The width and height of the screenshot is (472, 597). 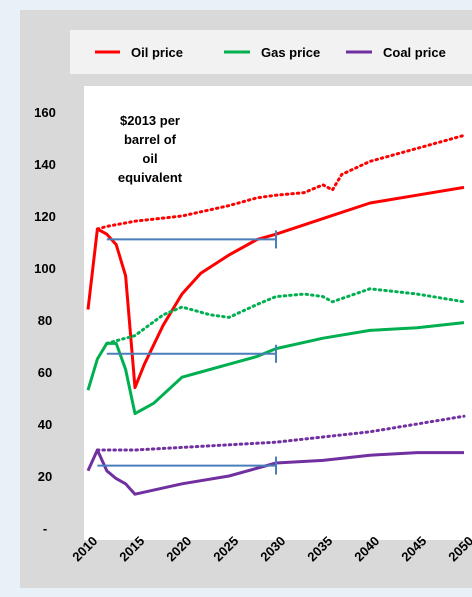 I want to click on y-tick-label: 120, so click(x=45, y=216).